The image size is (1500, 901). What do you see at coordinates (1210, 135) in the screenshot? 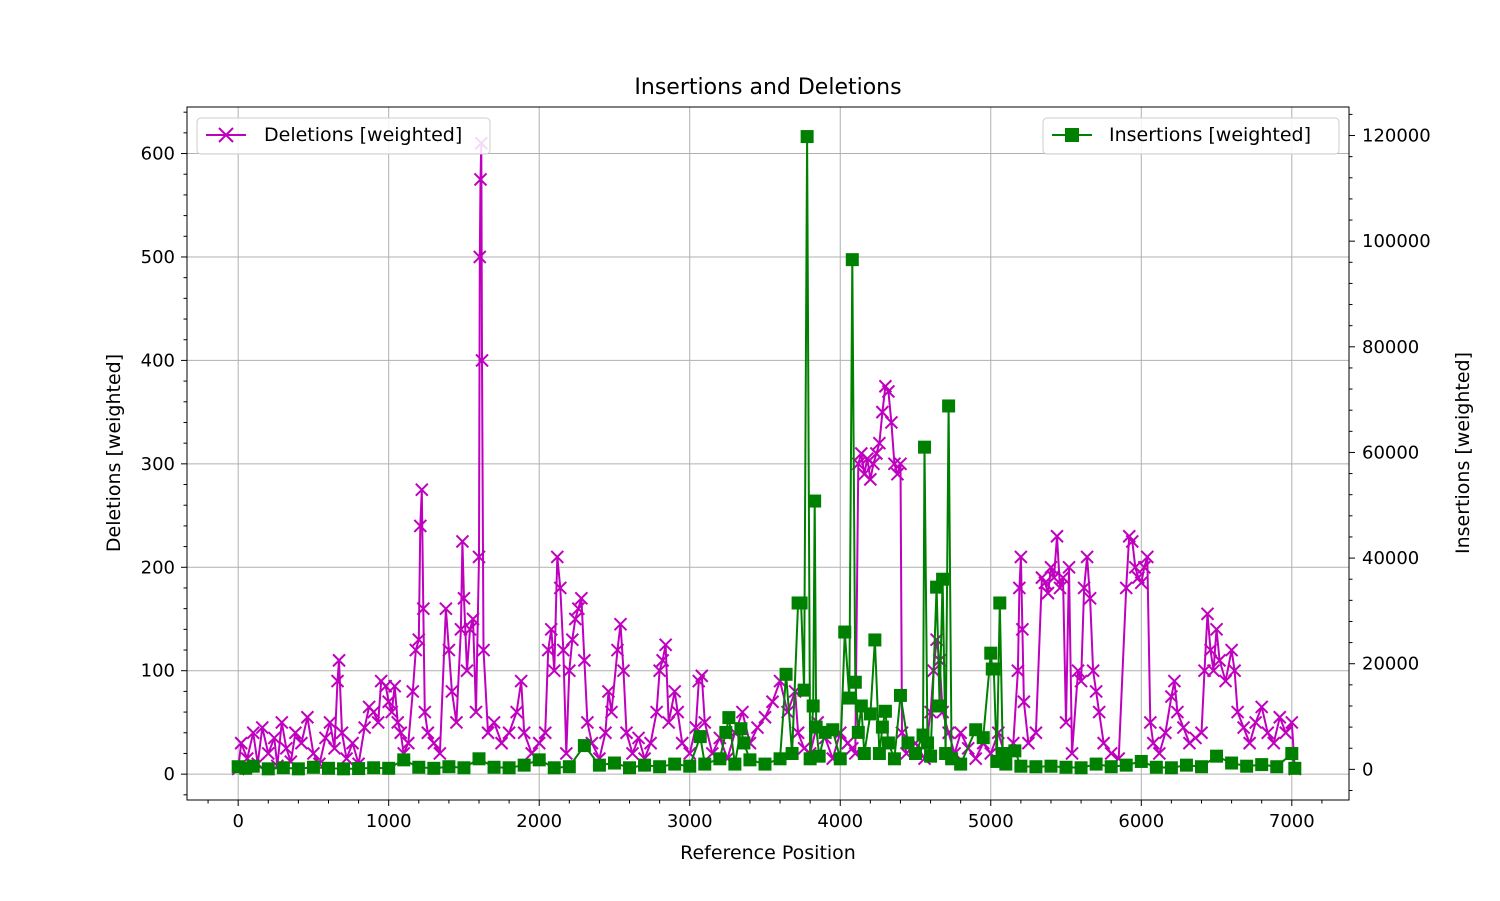
I see `legend-insertions-label: Insertions [weighted]` at bounding box center [1210, 135].